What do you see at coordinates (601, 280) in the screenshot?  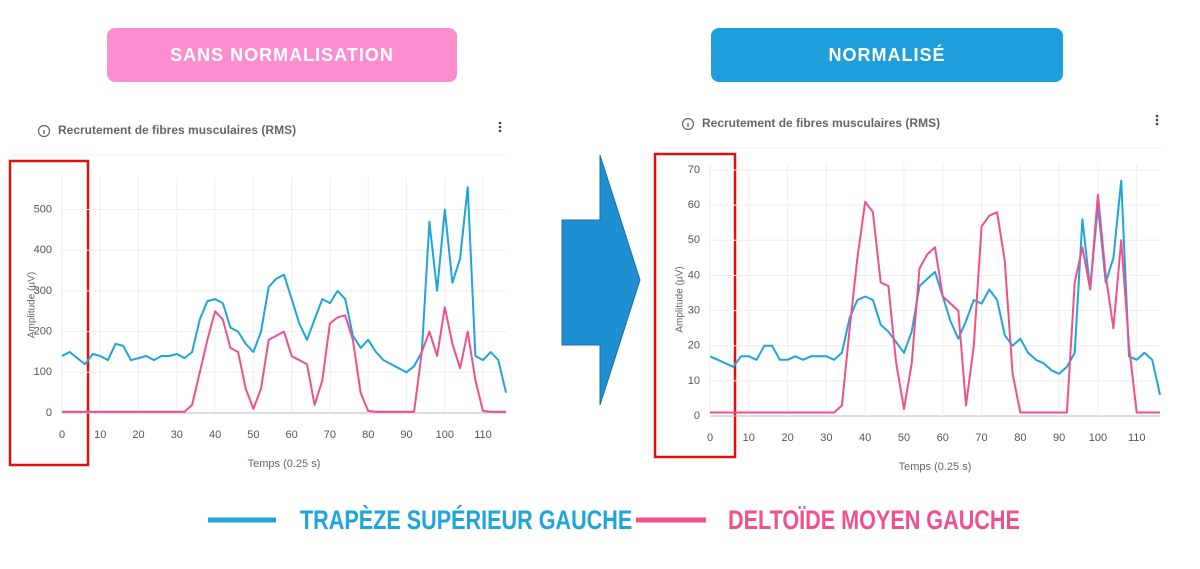 I see `arrow` at bounding box center [601, 280].